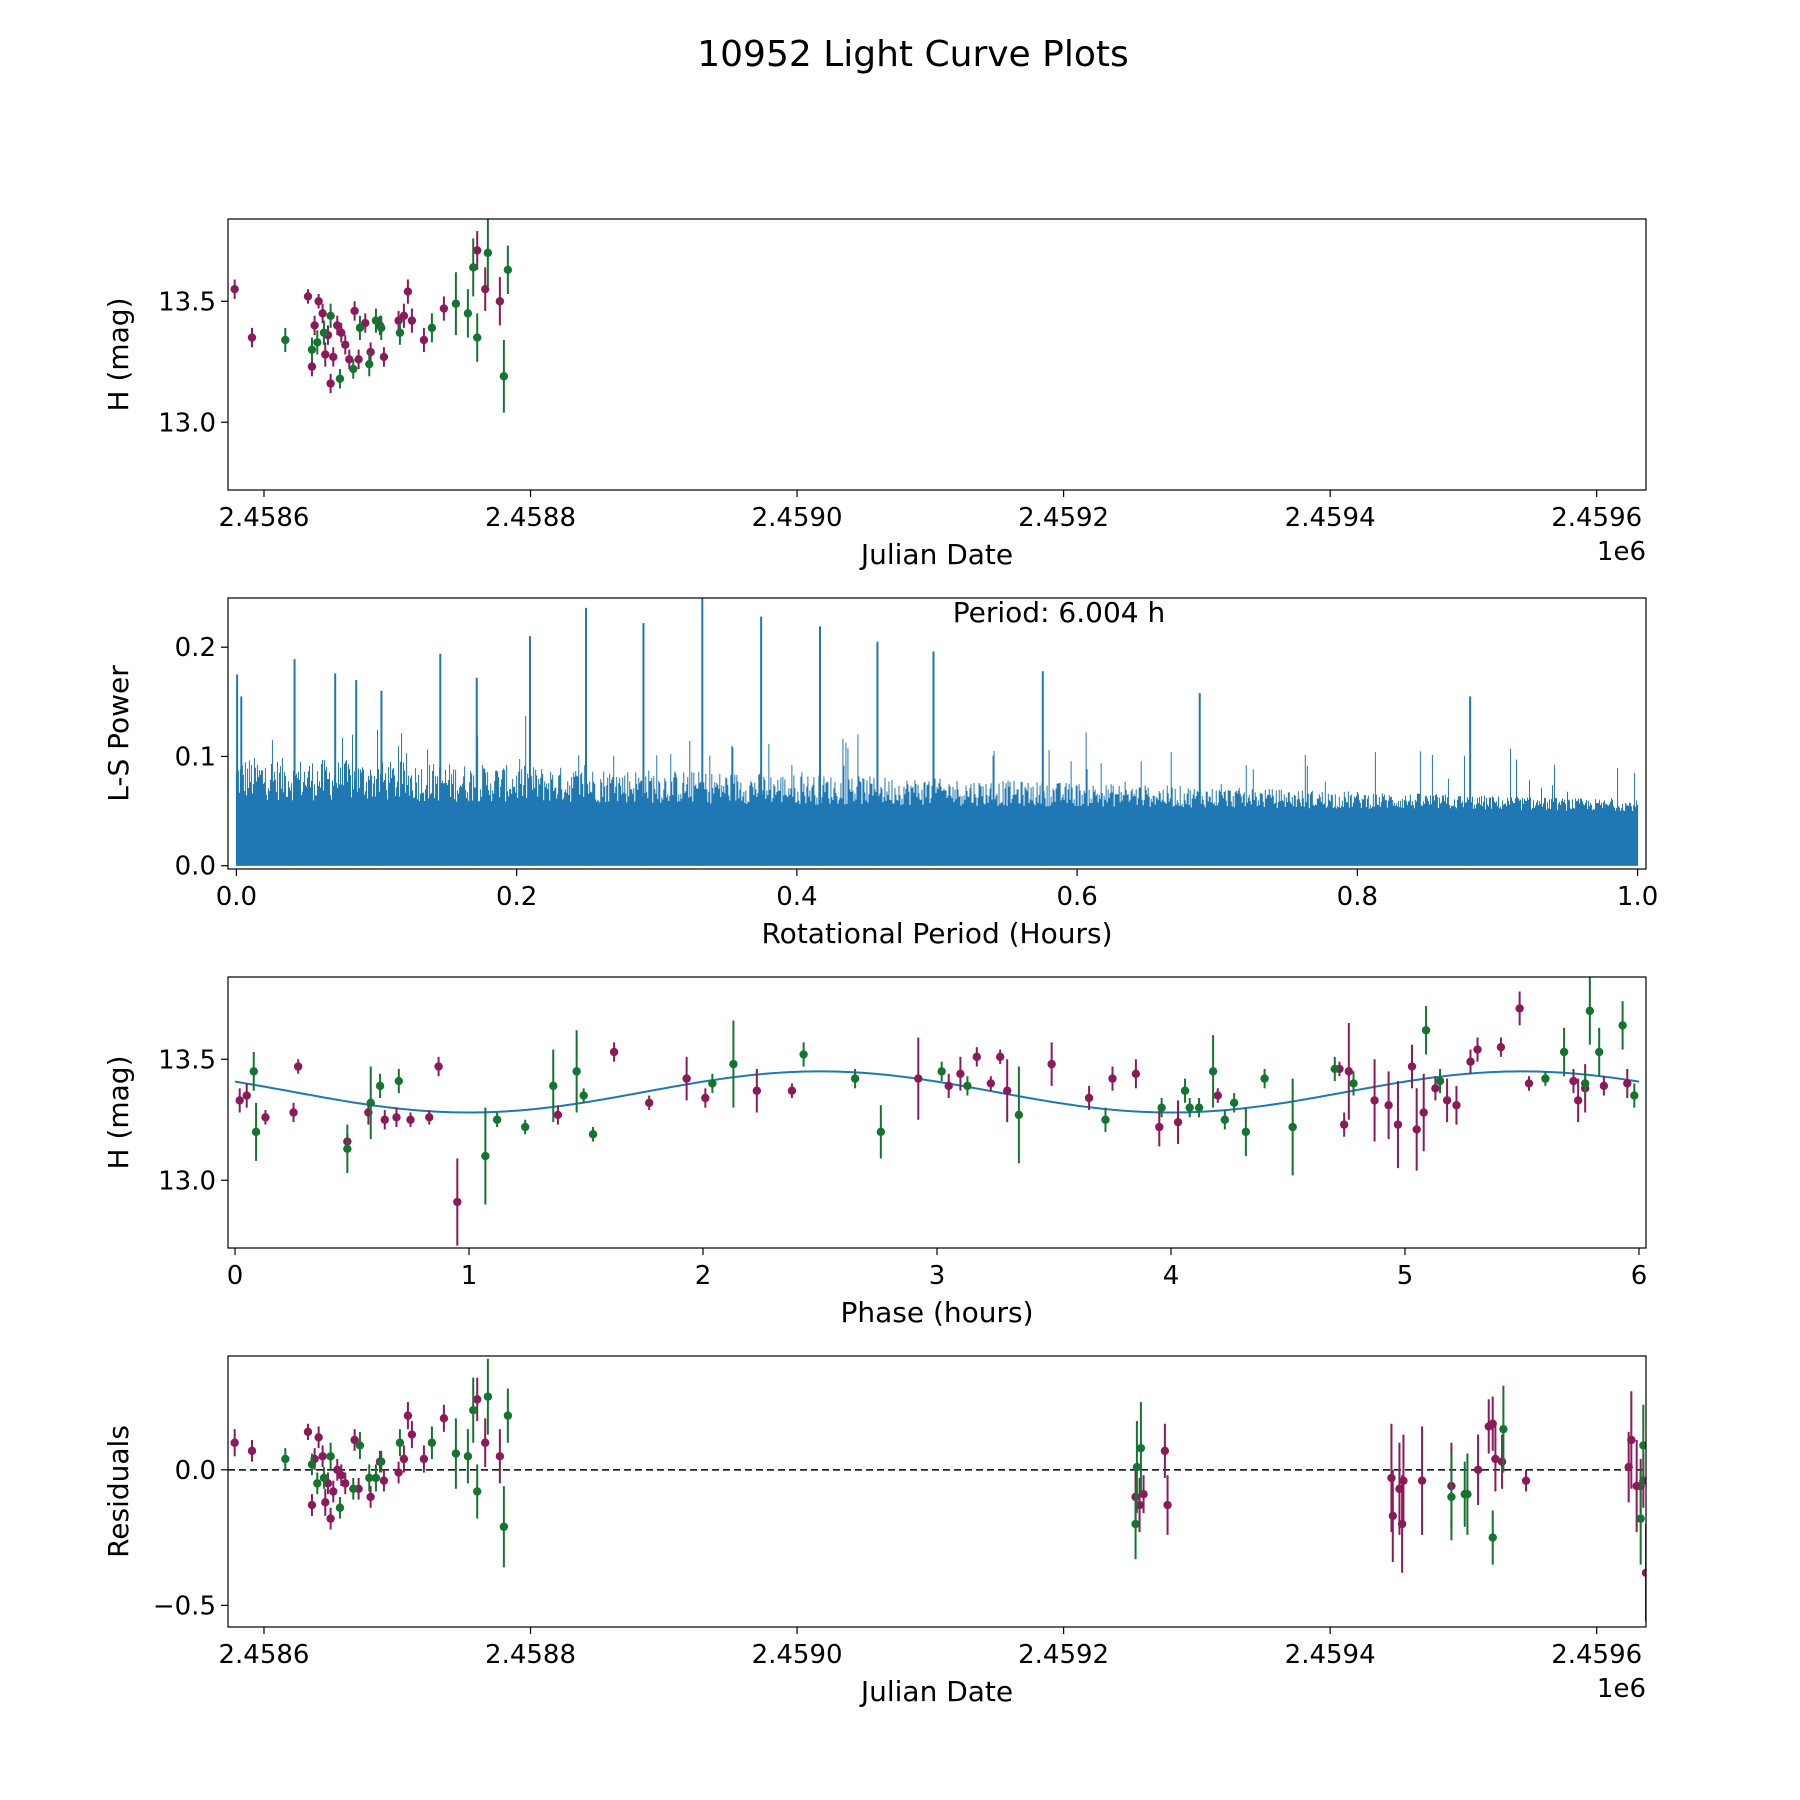 The image size is (1800, 1800). What do you see at coordinates (236, 897) in the screenshot?
I see `x-tick-label: 0.0` at bounding box center [236, 897].